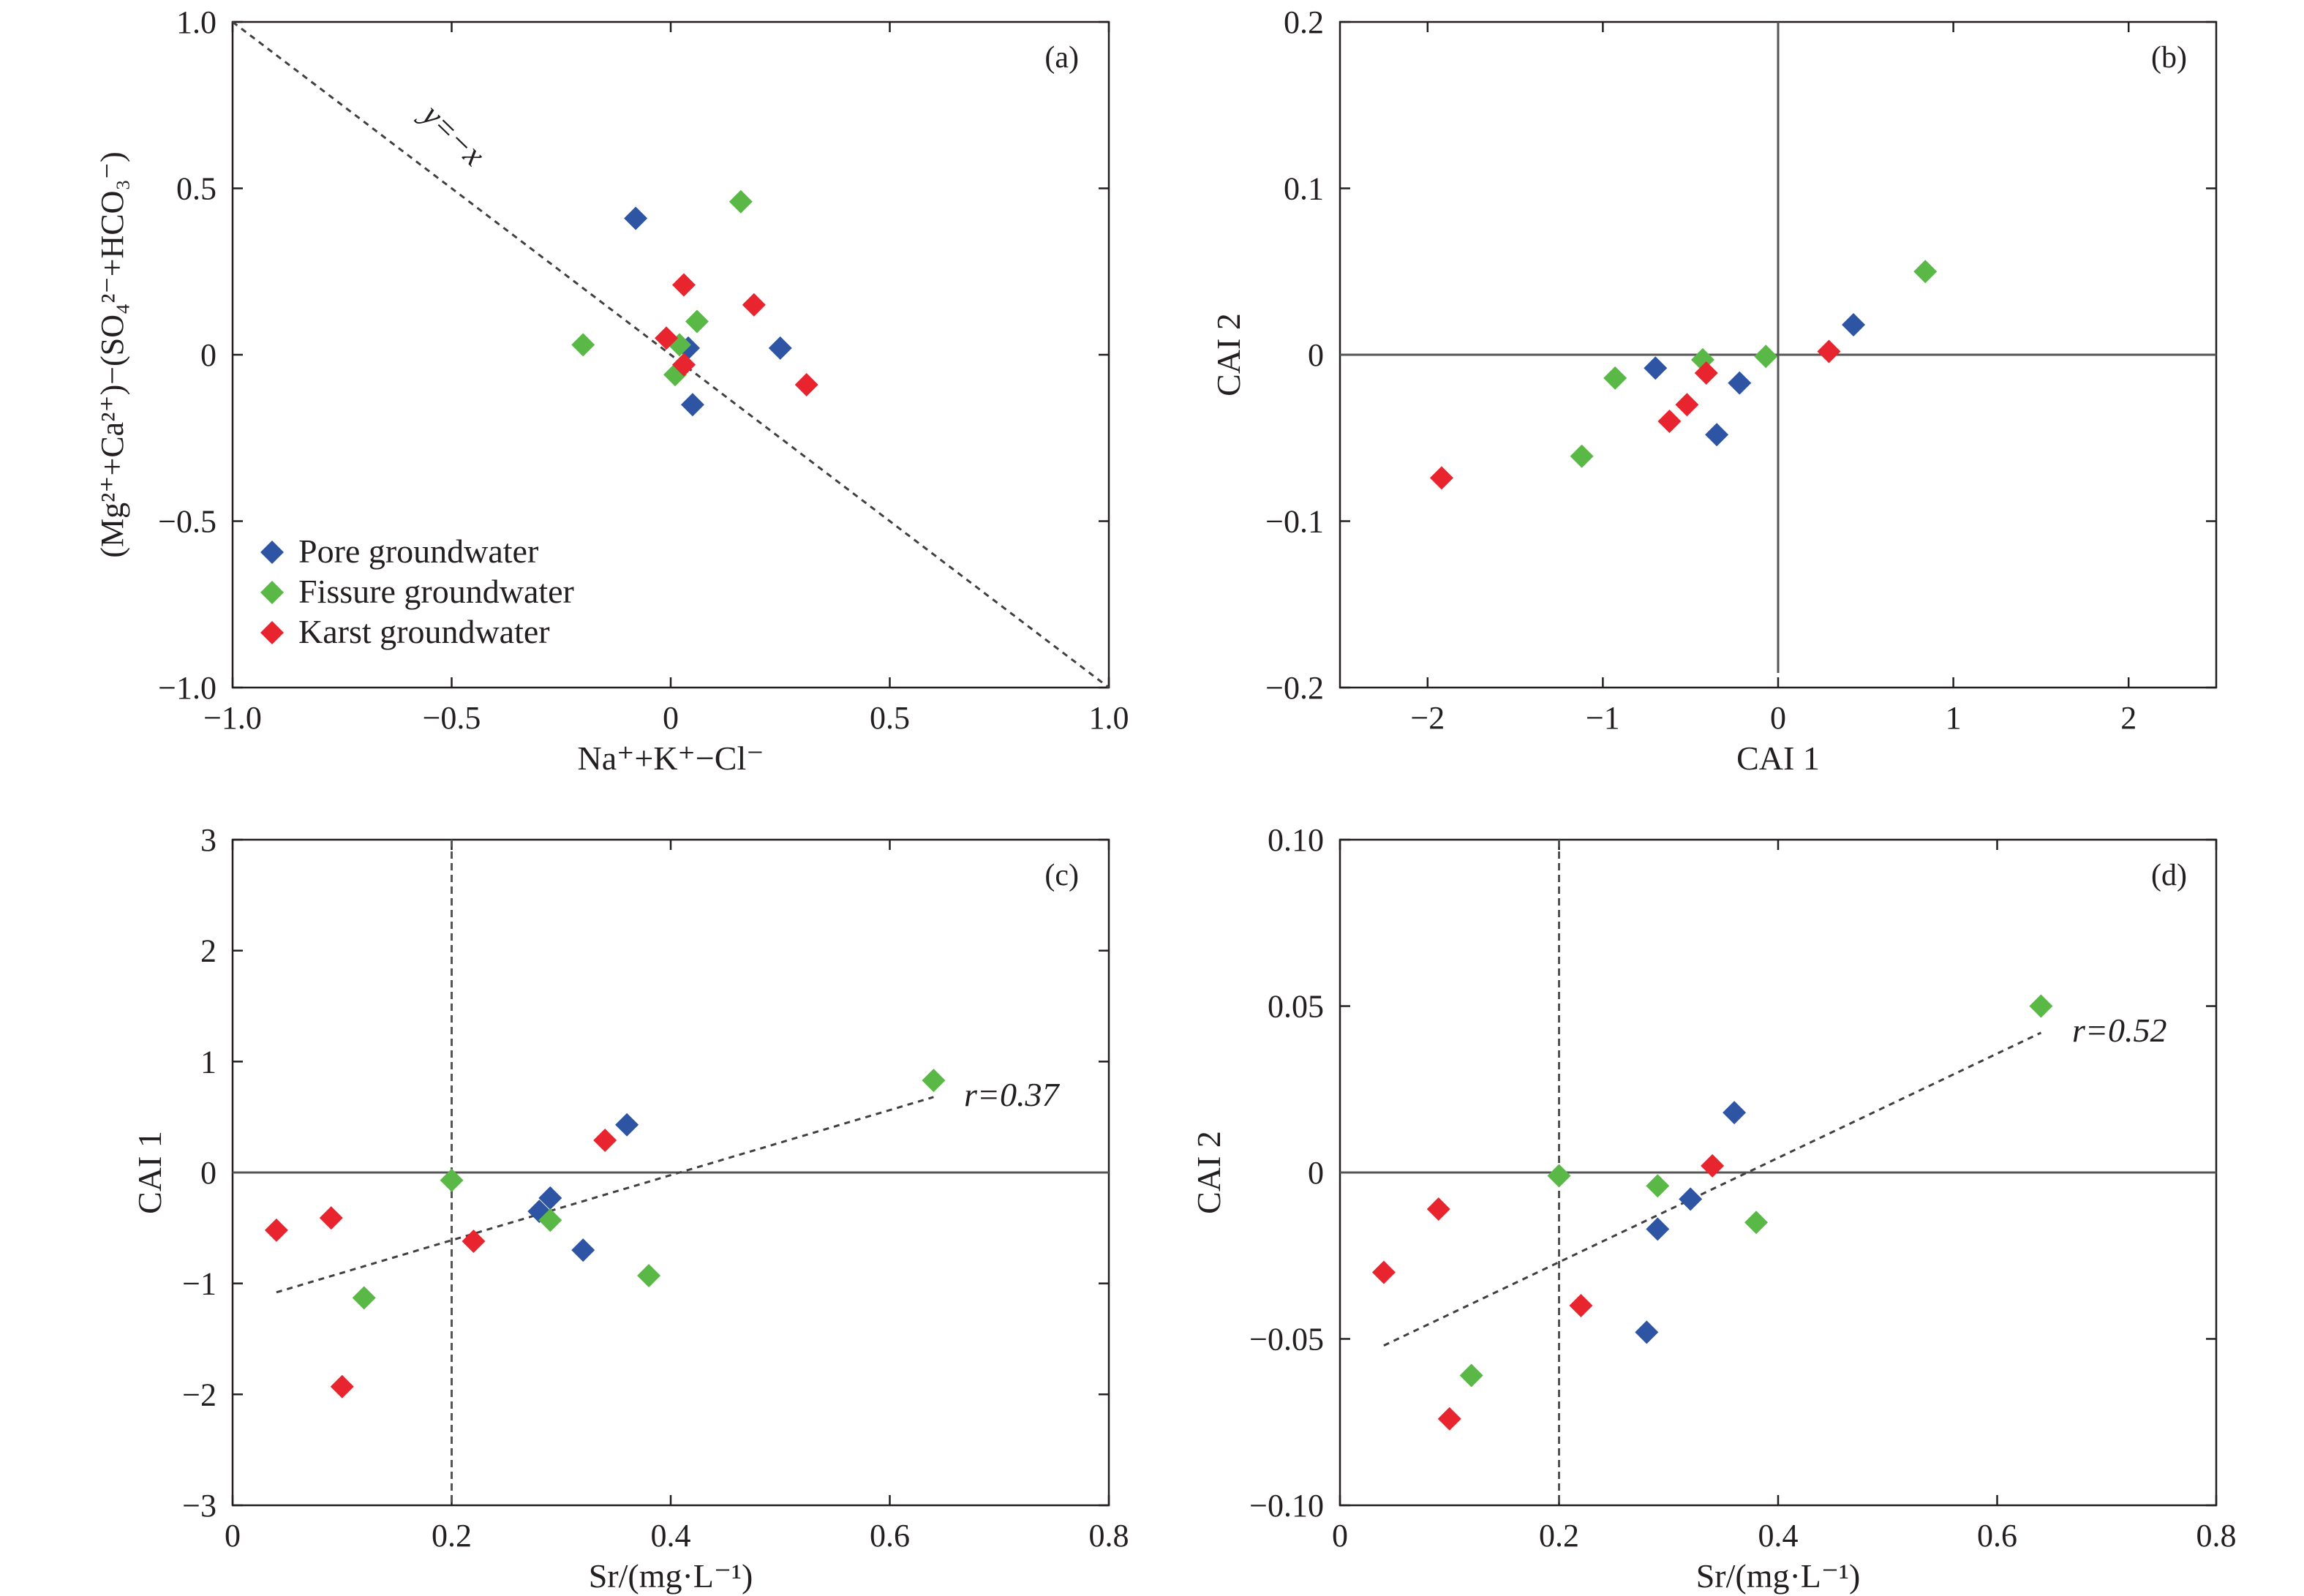  What do you see at coordinates (1012, 1094) in the screenshot?
I see `panel-c-r-label: r=0.37` at bounding box center [1012, 1094].